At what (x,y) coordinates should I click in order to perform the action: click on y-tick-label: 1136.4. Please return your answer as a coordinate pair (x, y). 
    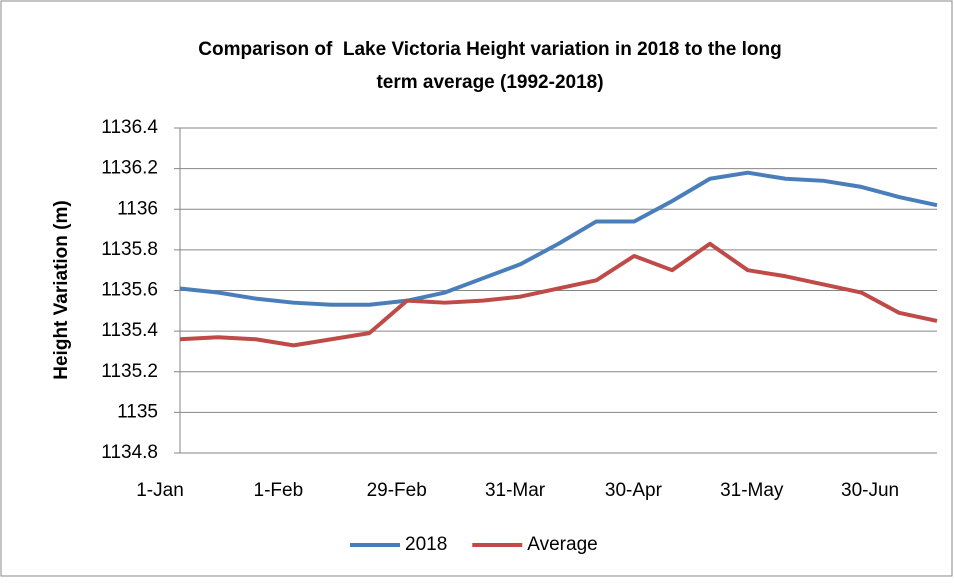
    Looking at the image, I should click on (129, 127).